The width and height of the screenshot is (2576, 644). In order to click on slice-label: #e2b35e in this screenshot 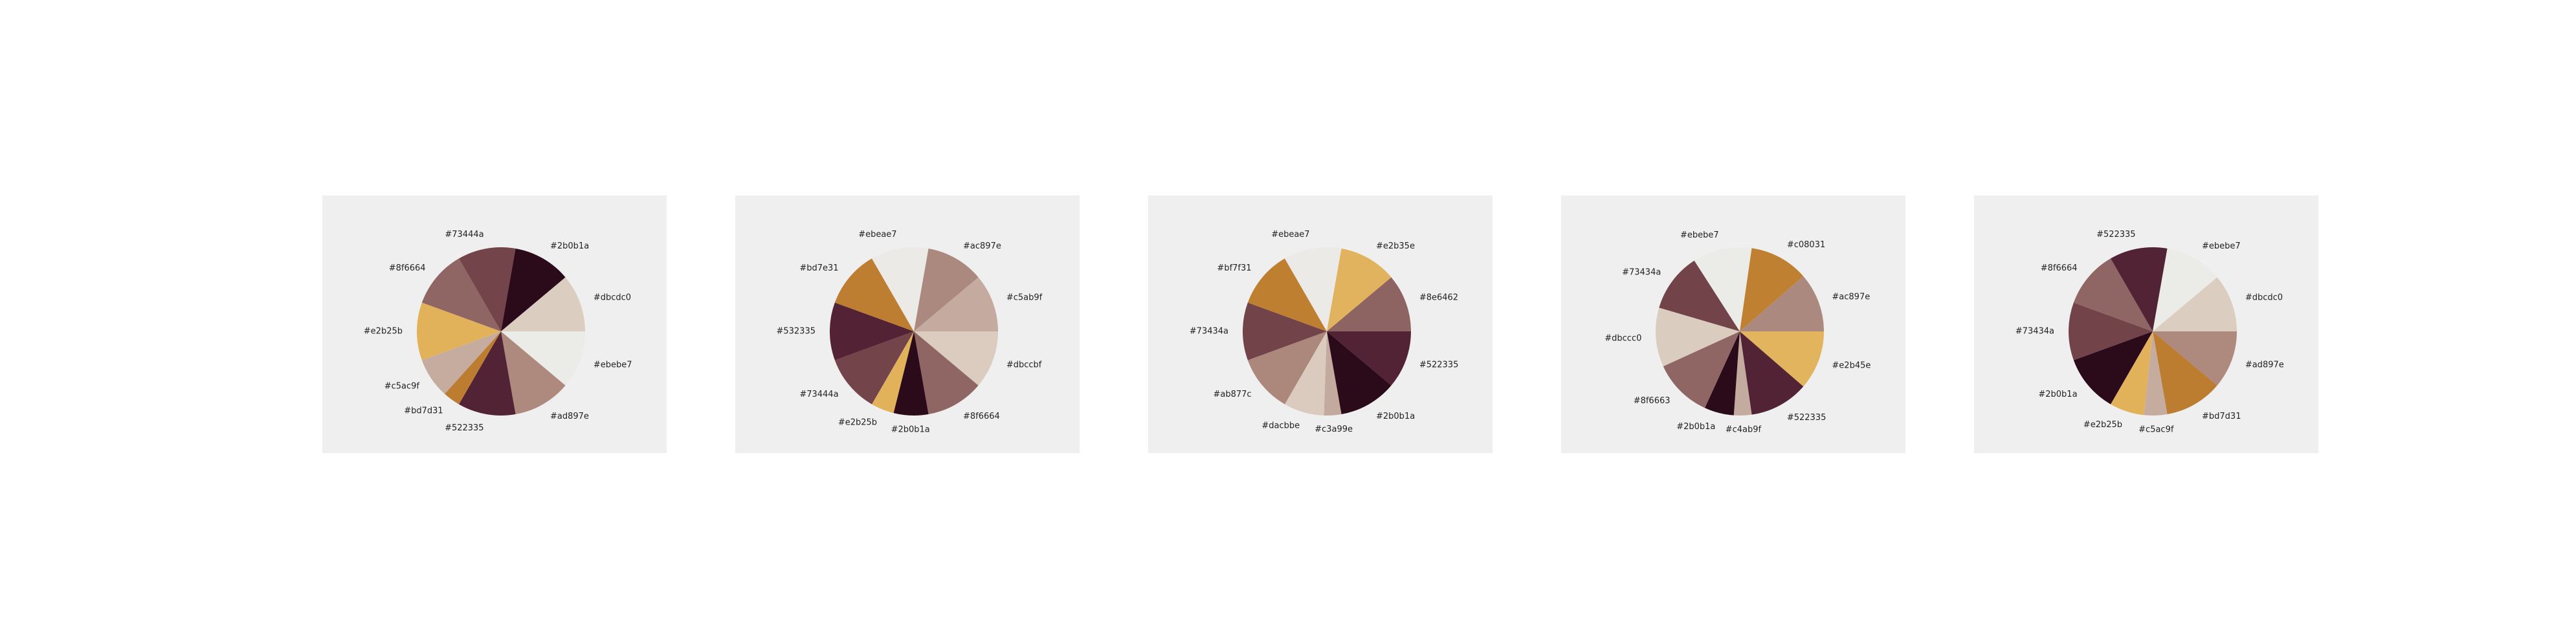, I will do `click(1395, 246)`.